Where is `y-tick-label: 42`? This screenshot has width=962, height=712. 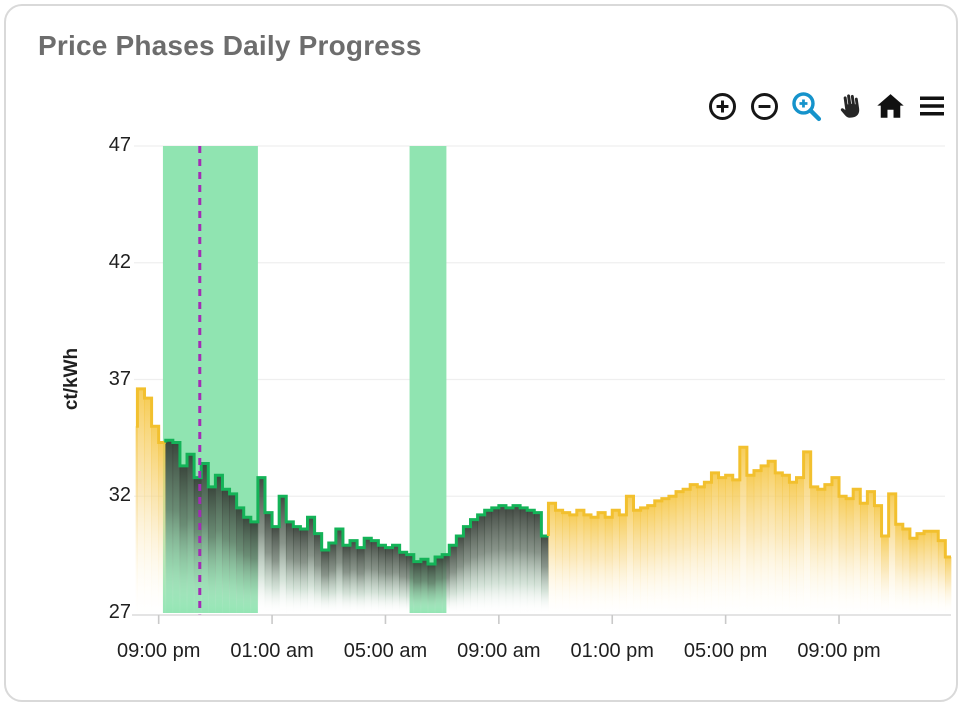
y-tick-label: 42 is located at coordinates (108, 262).